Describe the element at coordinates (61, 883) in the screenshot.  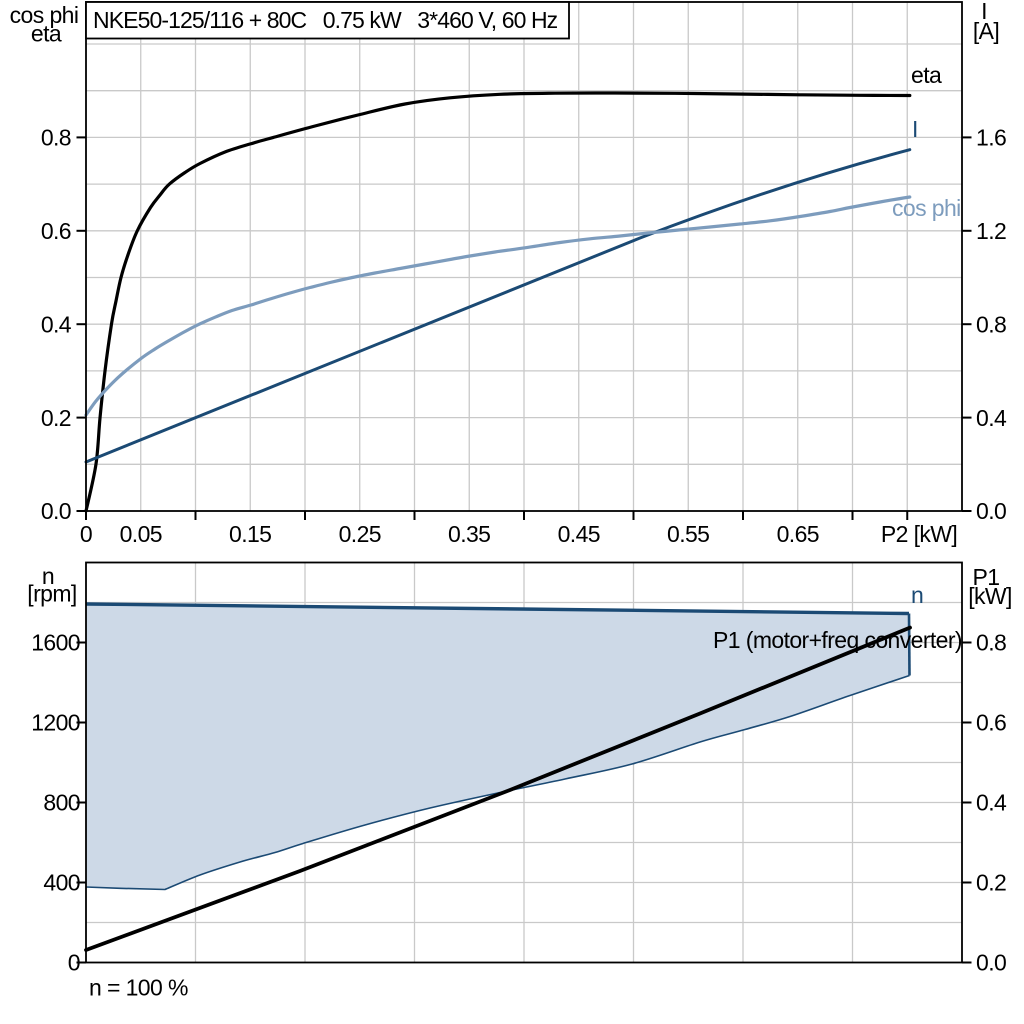
I see `svg-text: 400` at that location.